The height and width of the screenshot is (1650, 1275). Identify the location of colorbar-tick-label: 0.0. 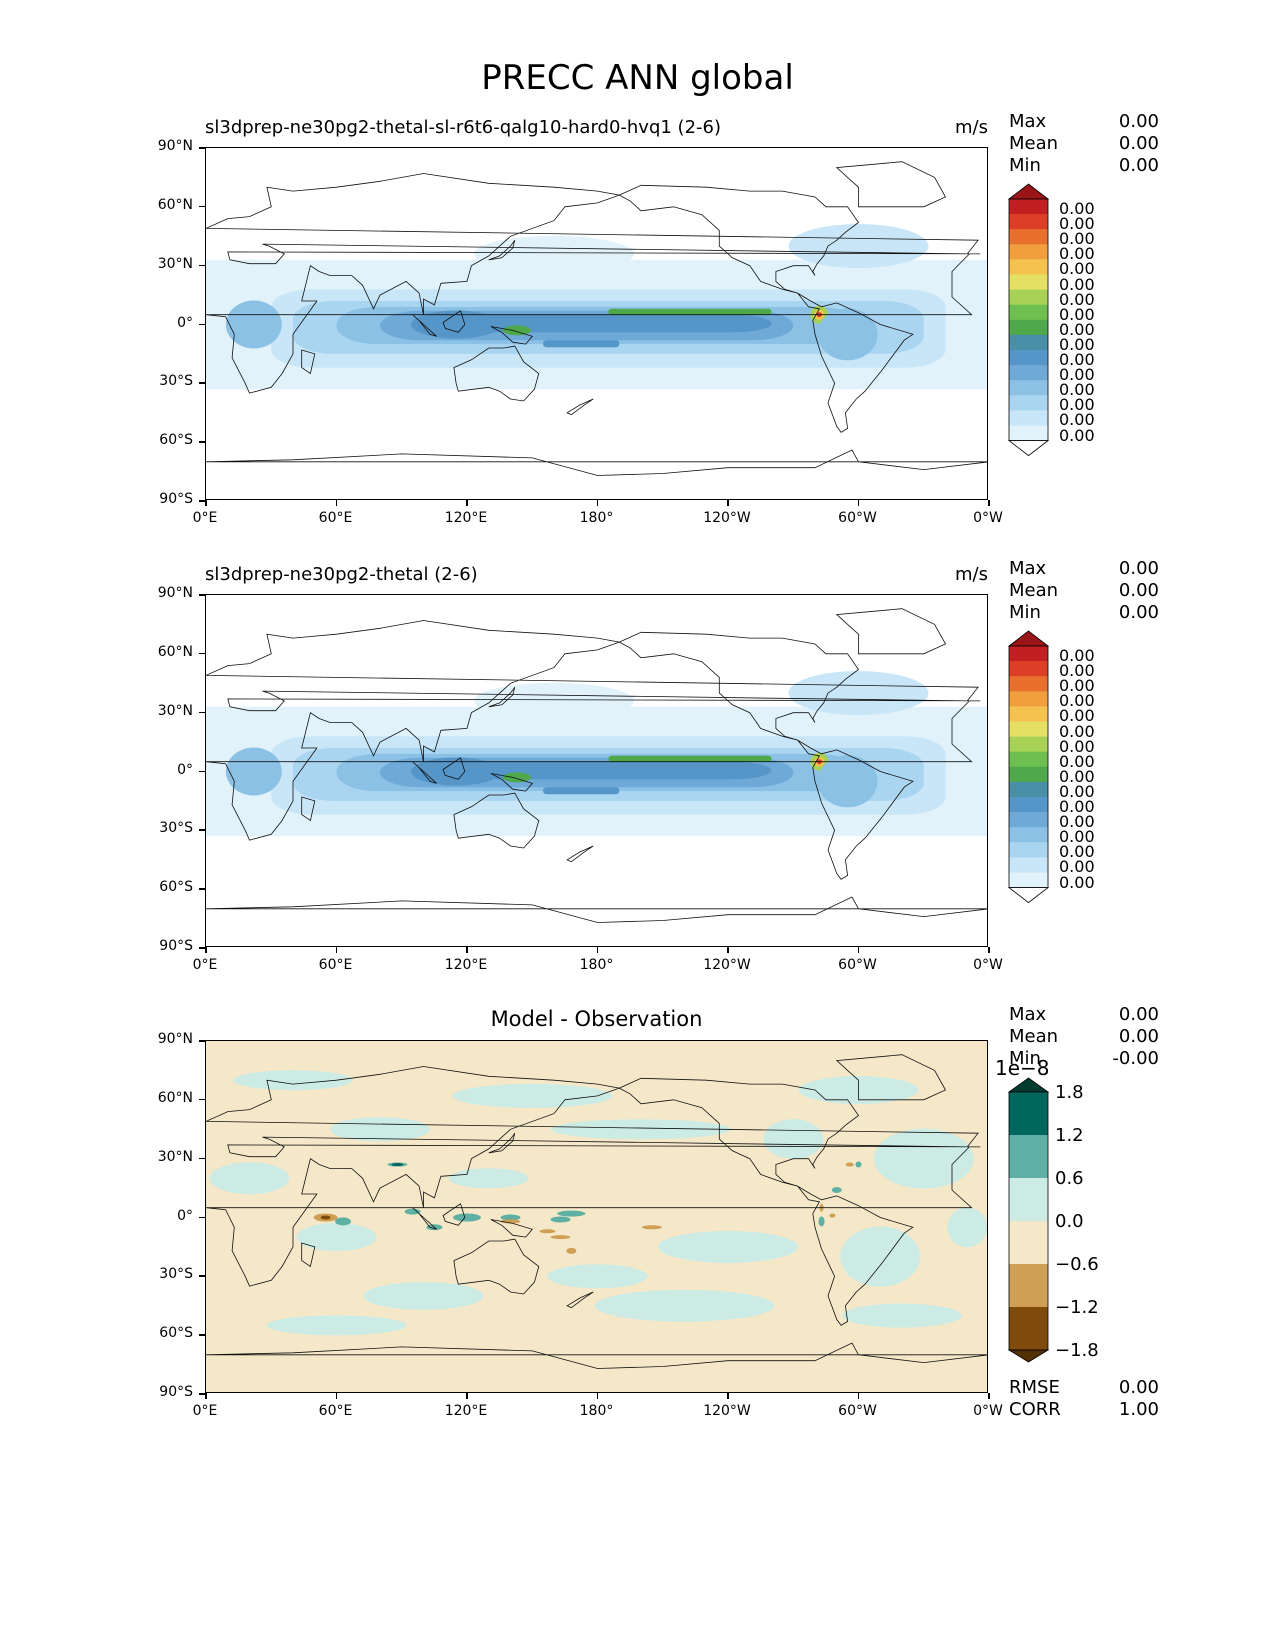
(1069, 1221).